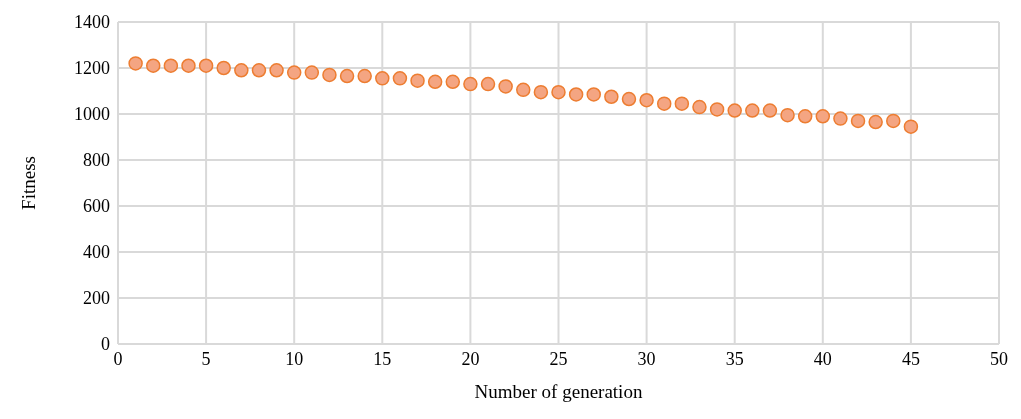 This screenshot has width=1021, height=419. I want to click on y-axis-title: Fitness, so click(28, 183).